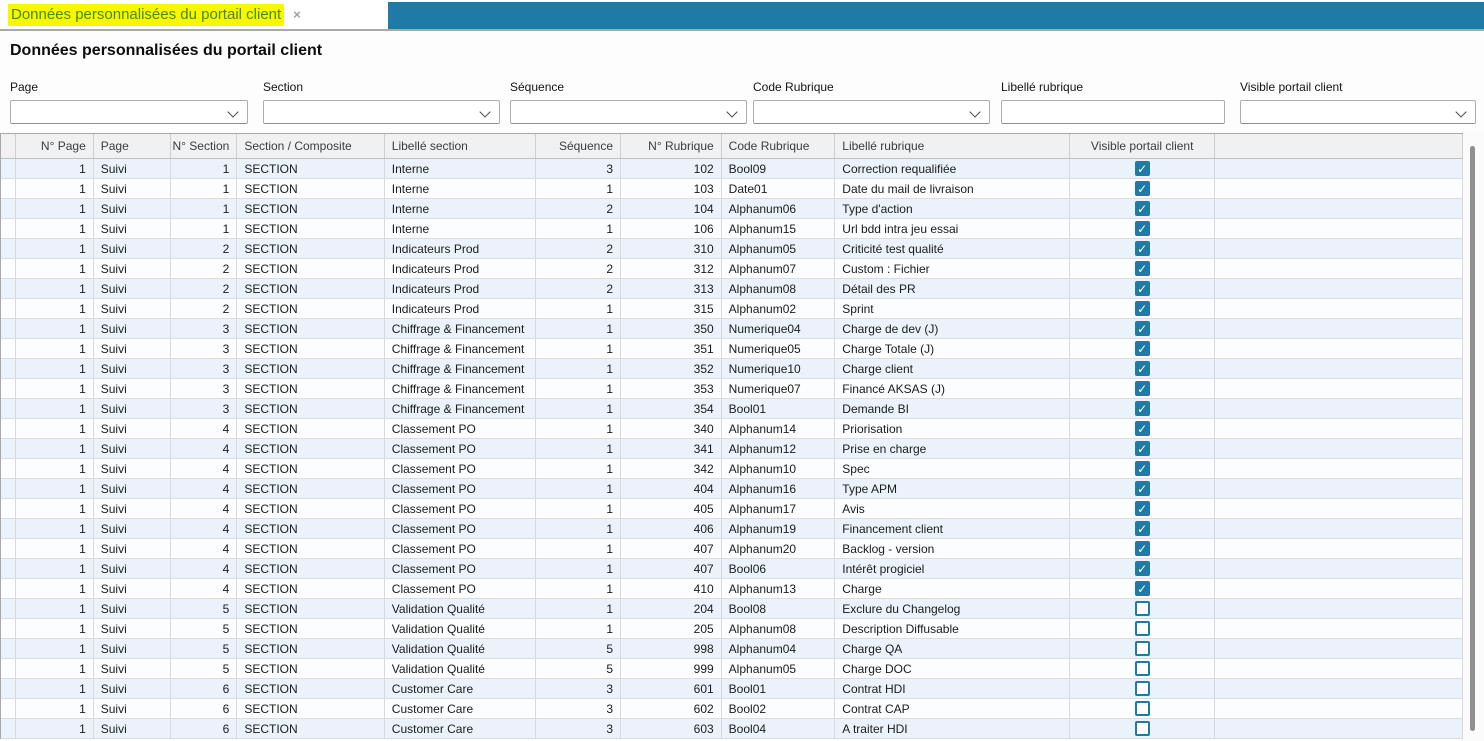  What do you see at coordinates (671, 408) in the screenshot?
I see `cell-n_rubrique: 354` at bounding box center [671, 408].